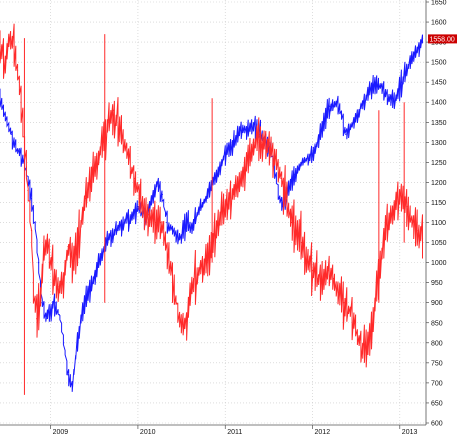 The height and width of the screenshot is (442, 457). I want to click on y-tick-label: 1050, so click(439, 243).